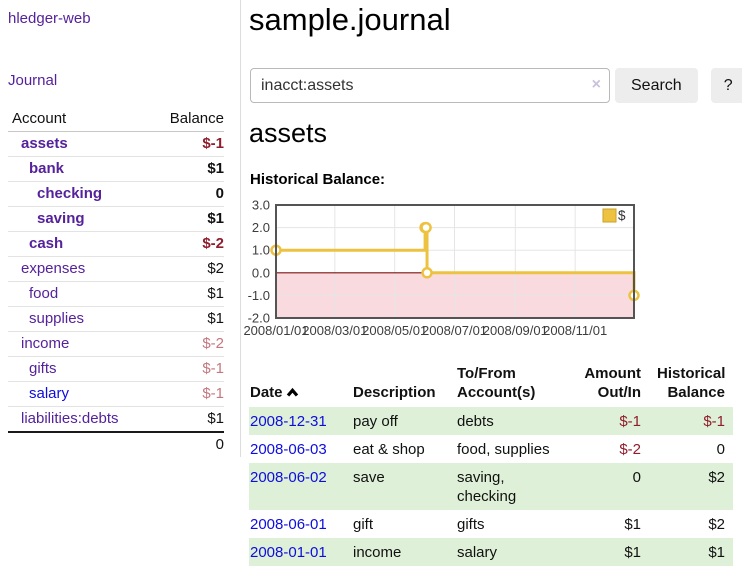 The width and height of the screenshot is (742, 582). What do you see at coordinates (45, 343) in the screenshot?
I see `account-link-income: income` at bounding box center [45, 343].